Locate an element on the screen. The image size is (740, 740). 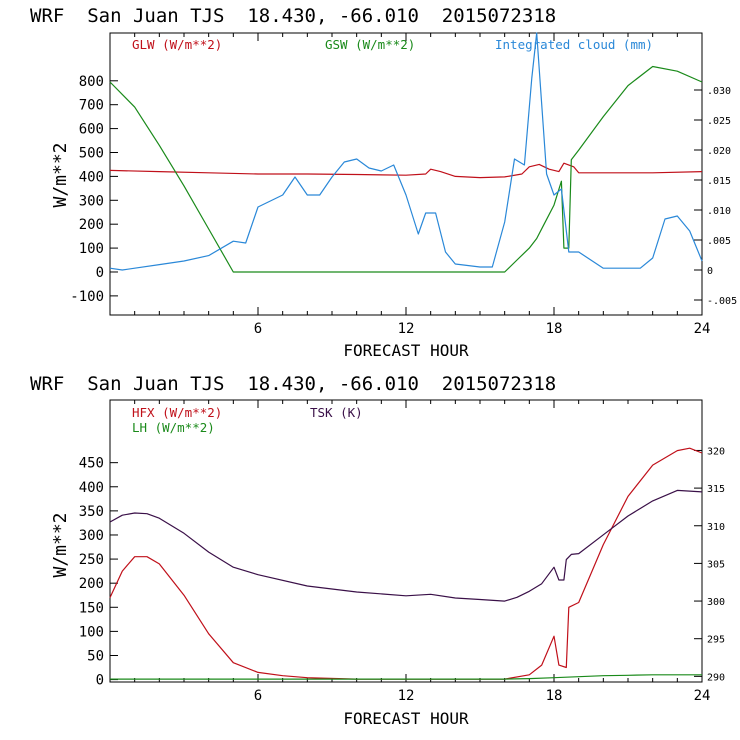
y-tick-label: 800 is located at coordinates (91, 82).